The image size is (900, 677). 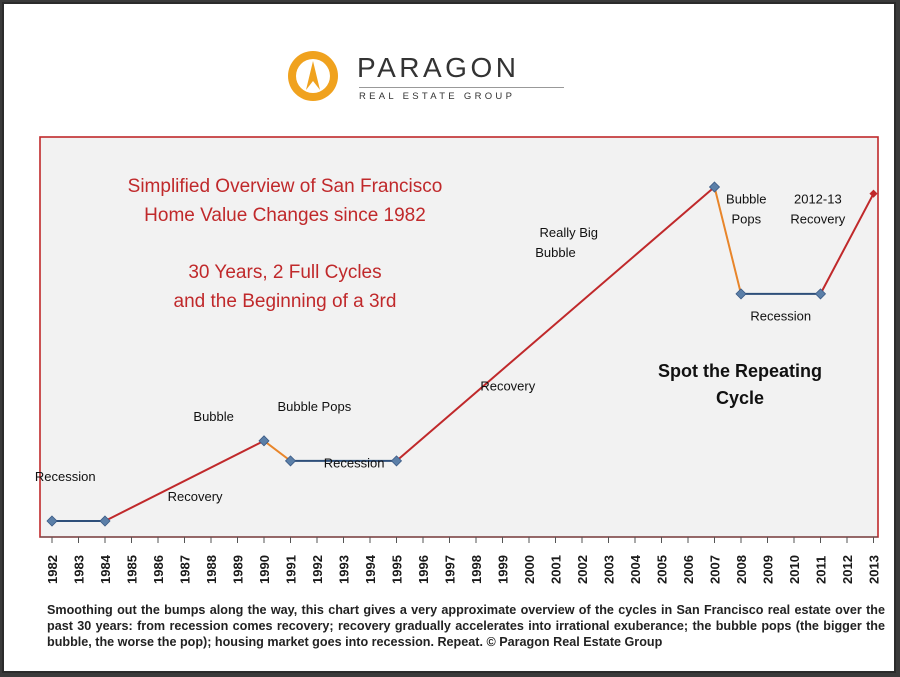 I want to click on x-tick-label: 2009, so click(x=768, y=569).